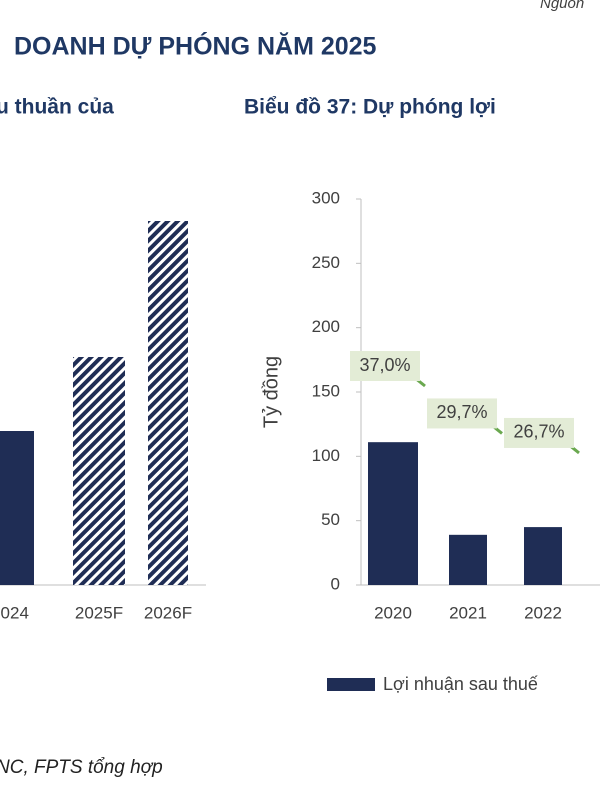  I want to click on x-tick-label: 2025F, so click(99, 612).